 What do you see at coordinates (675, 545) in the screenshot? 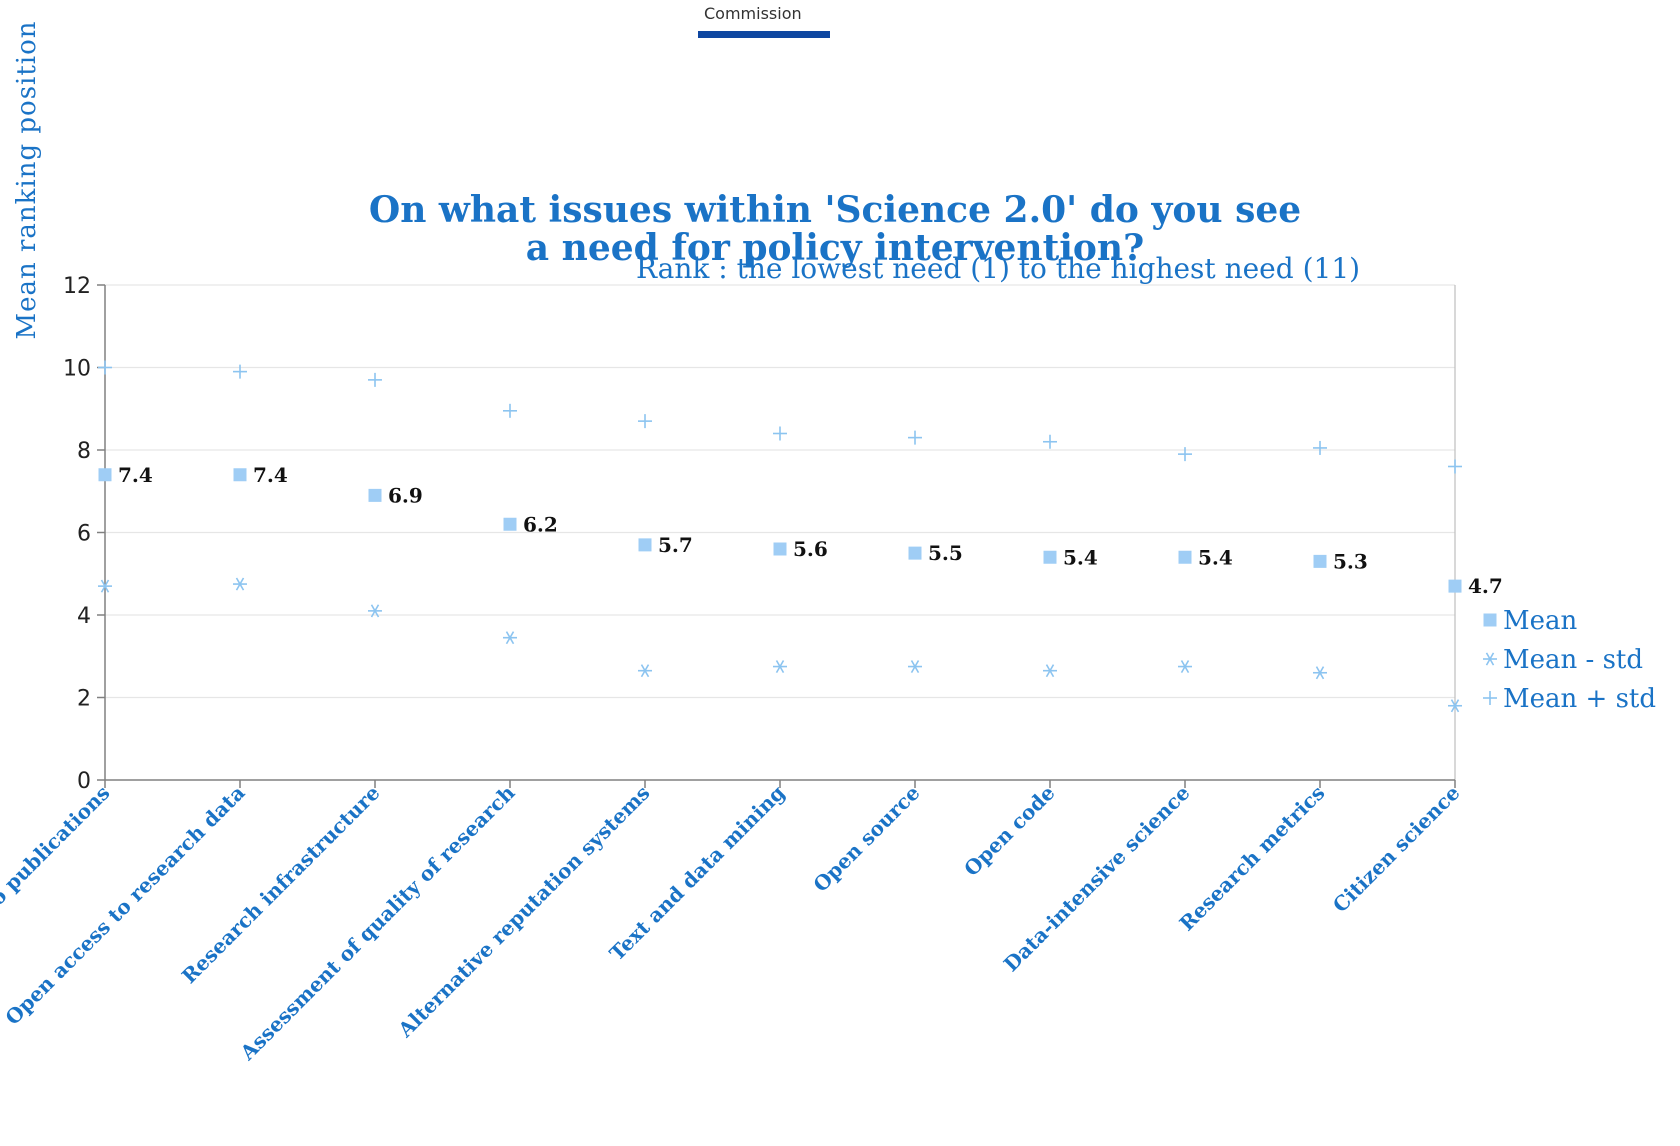
I see `data-label: 5.7` at bounding box center [675, 545].